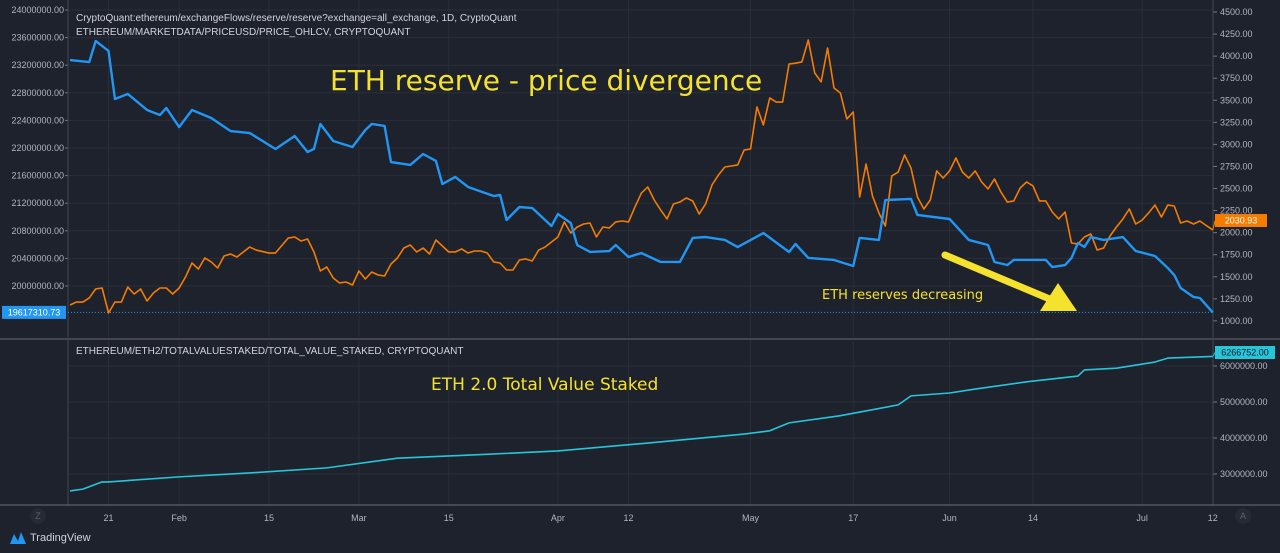 This screenshot has width=1280, height=553. I want to click on left-axis-tick-label: 23200000.00, so click(37, 65).